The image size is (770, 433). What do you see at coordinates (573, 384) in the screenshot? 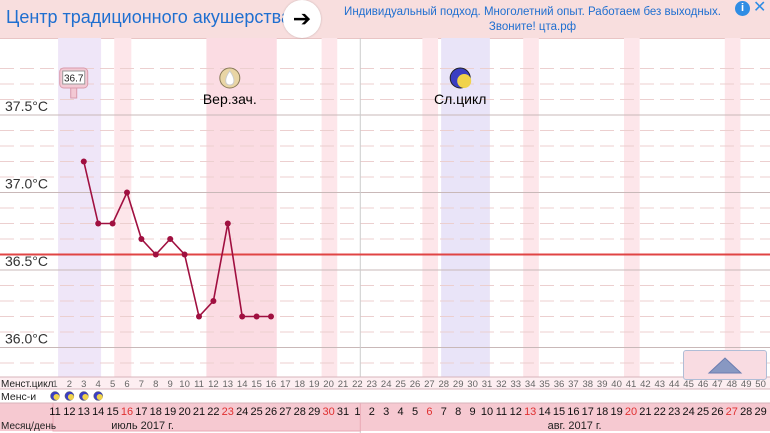
I see `cycle-day-label: 37` at bounding box center [573, 384].